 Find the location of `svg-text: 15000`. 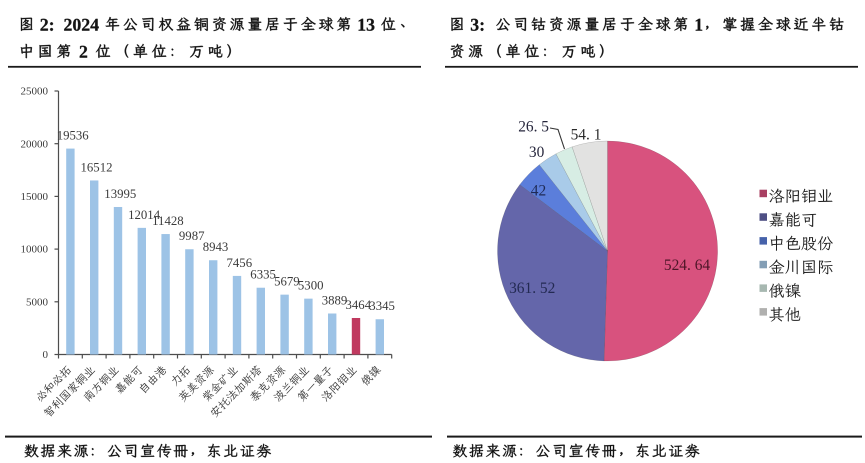

svg-text: 15000 is located at coordinates (35, 197).